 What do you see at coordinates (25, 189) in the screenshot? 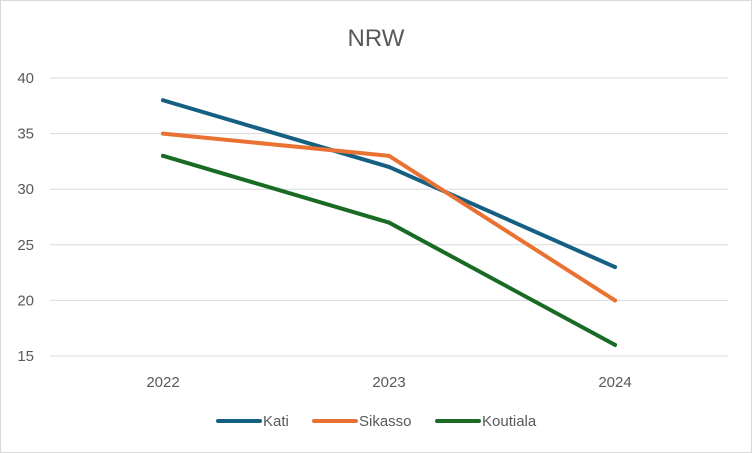
I see `y-tick-label: 30` at bounding box center [25, 189].